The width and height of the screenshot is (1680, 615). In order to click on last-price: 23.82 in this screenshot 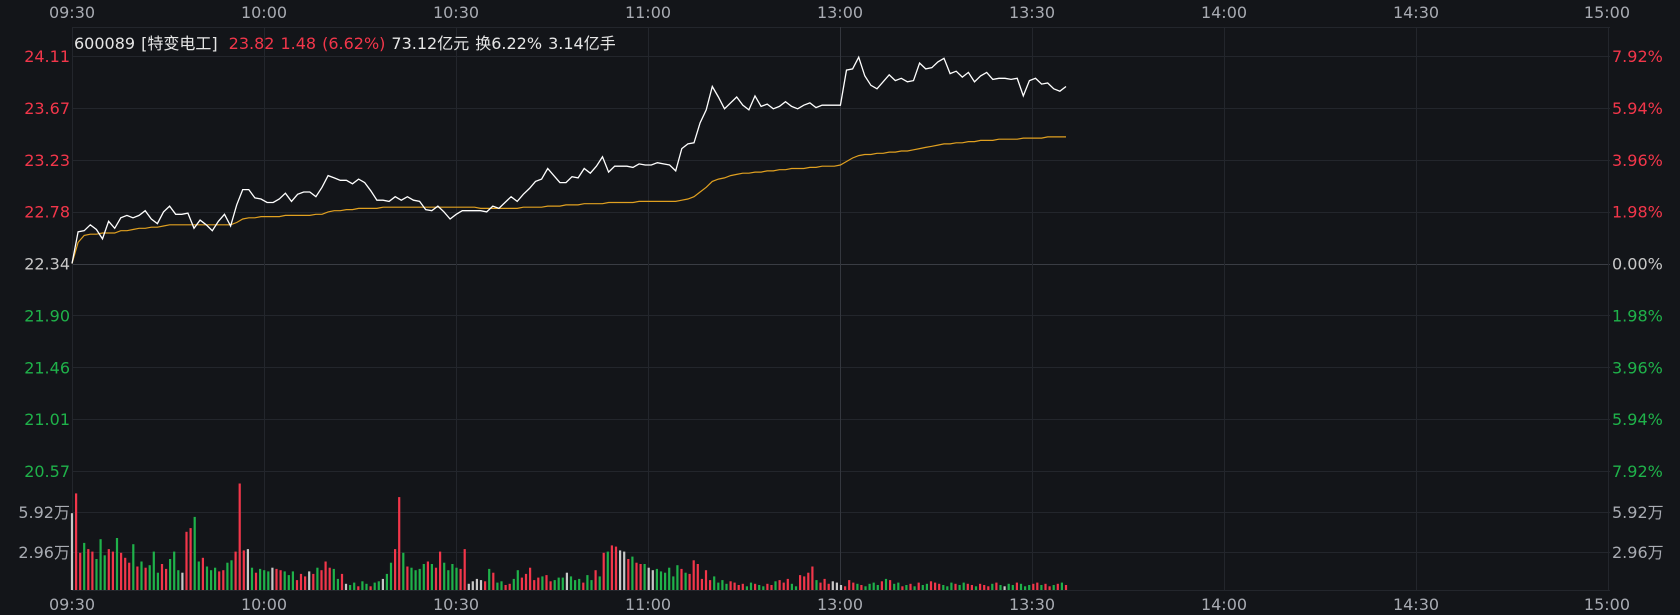, I will do `click(251, 43)`.